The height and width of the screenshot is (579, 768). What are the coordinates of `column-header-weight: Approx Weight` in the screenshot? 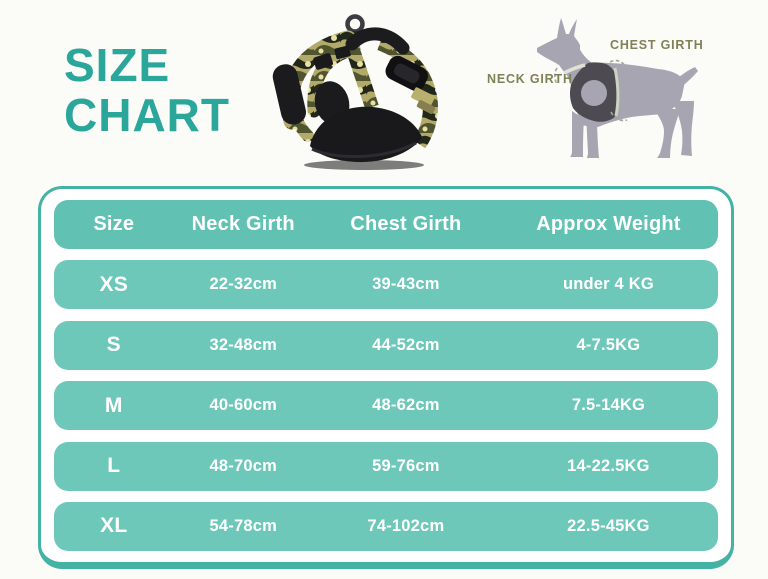 It's located at (608, 224).